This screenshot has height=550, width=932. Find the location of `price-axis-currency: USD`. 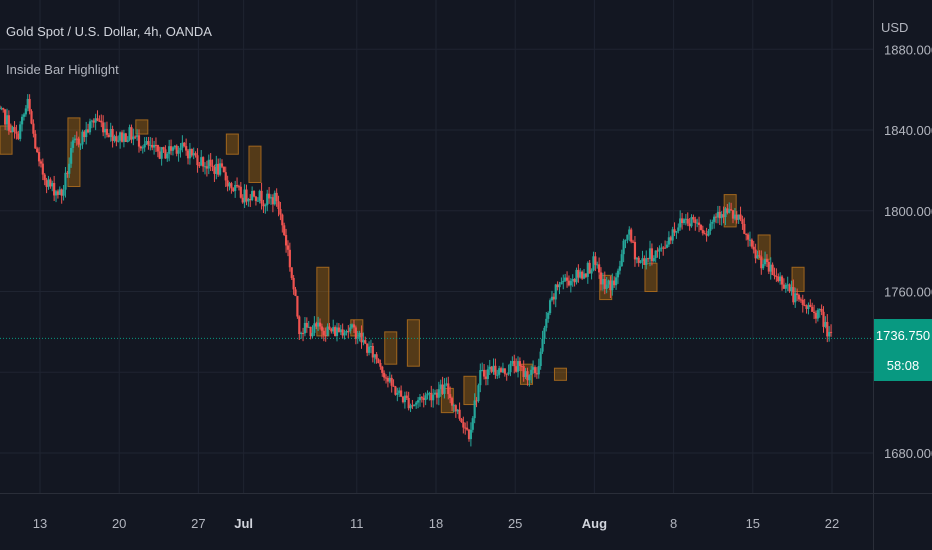

price-axis-currency: USD is located at coordinates (895, 27).